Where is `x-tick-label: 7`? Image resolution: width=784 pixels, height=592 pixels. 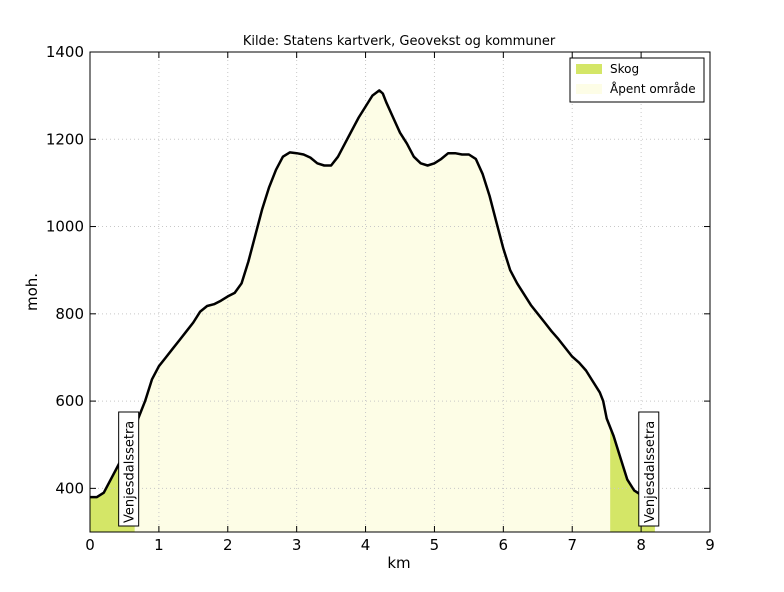
x-tick-label: 7 is located at coordinates (572, 545).